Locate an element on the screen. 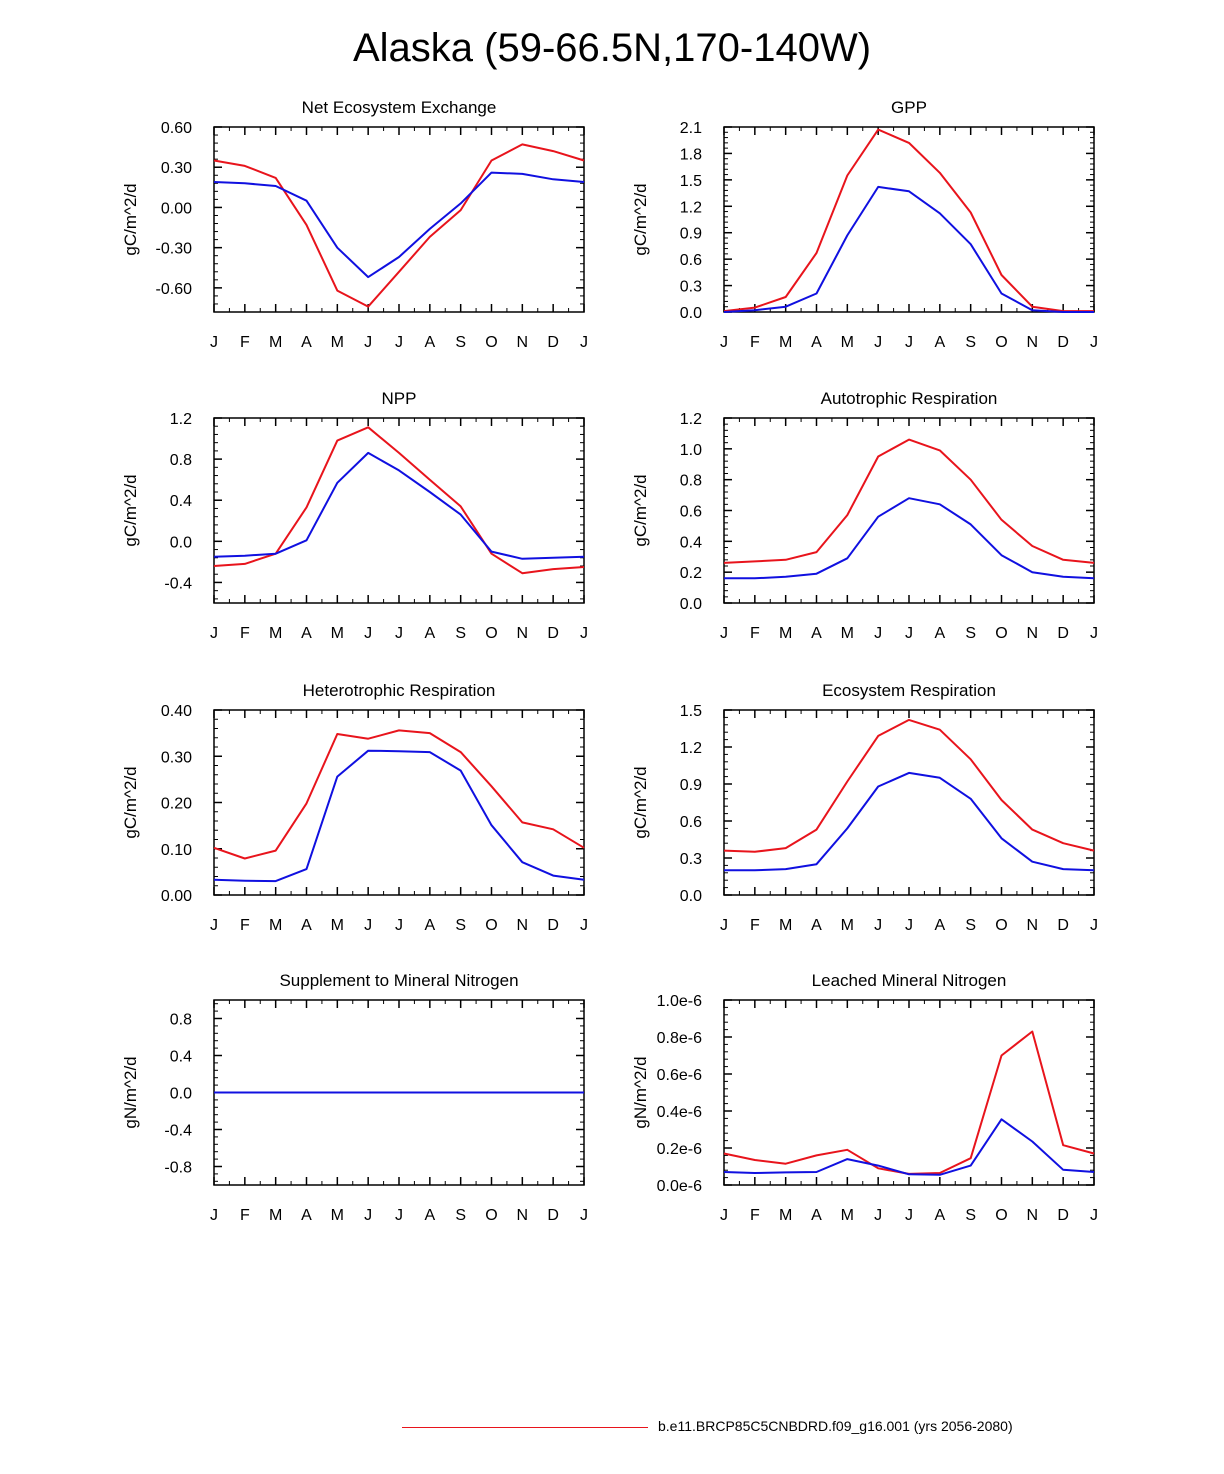  panel-7-xtick-label: M is located at coordinates (847, 1215).